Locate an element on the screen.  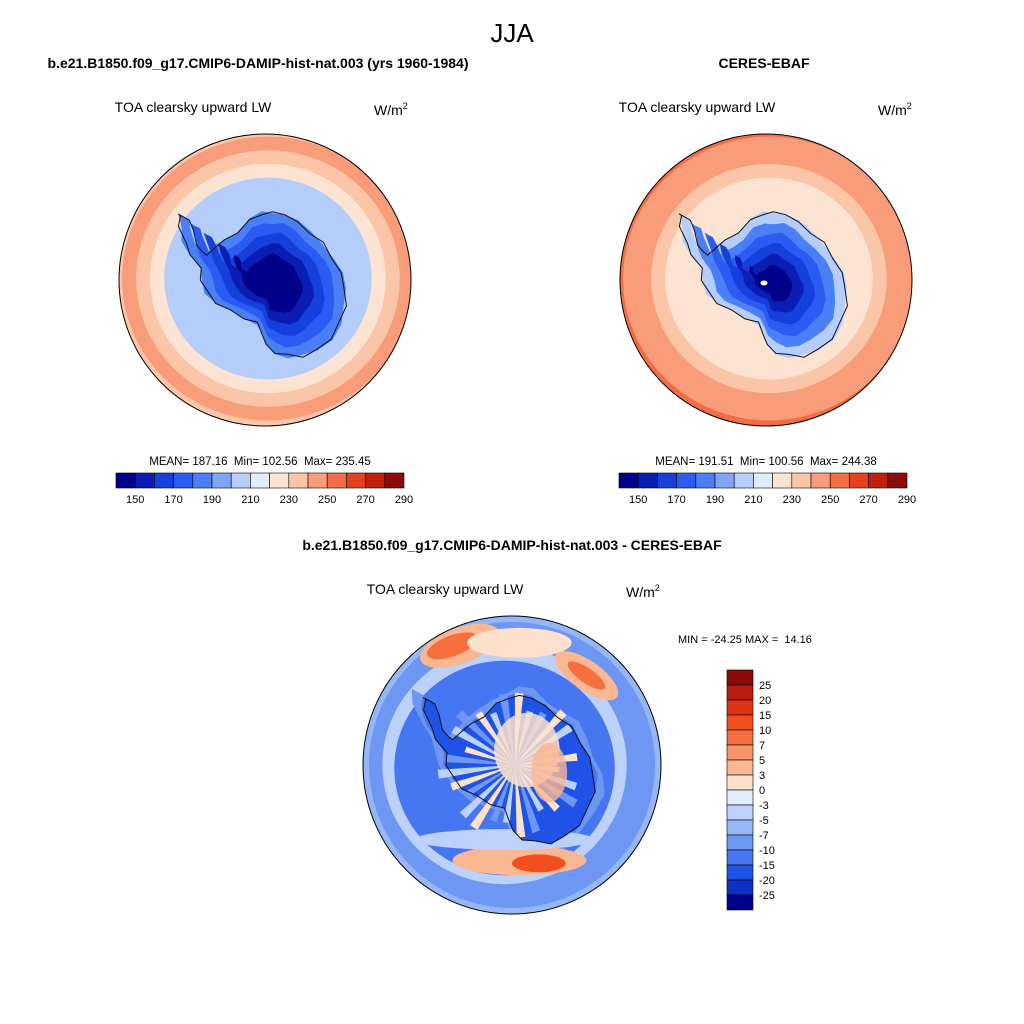
model-colorbar-tick-label: 270 is located at coordinates (365, 500).